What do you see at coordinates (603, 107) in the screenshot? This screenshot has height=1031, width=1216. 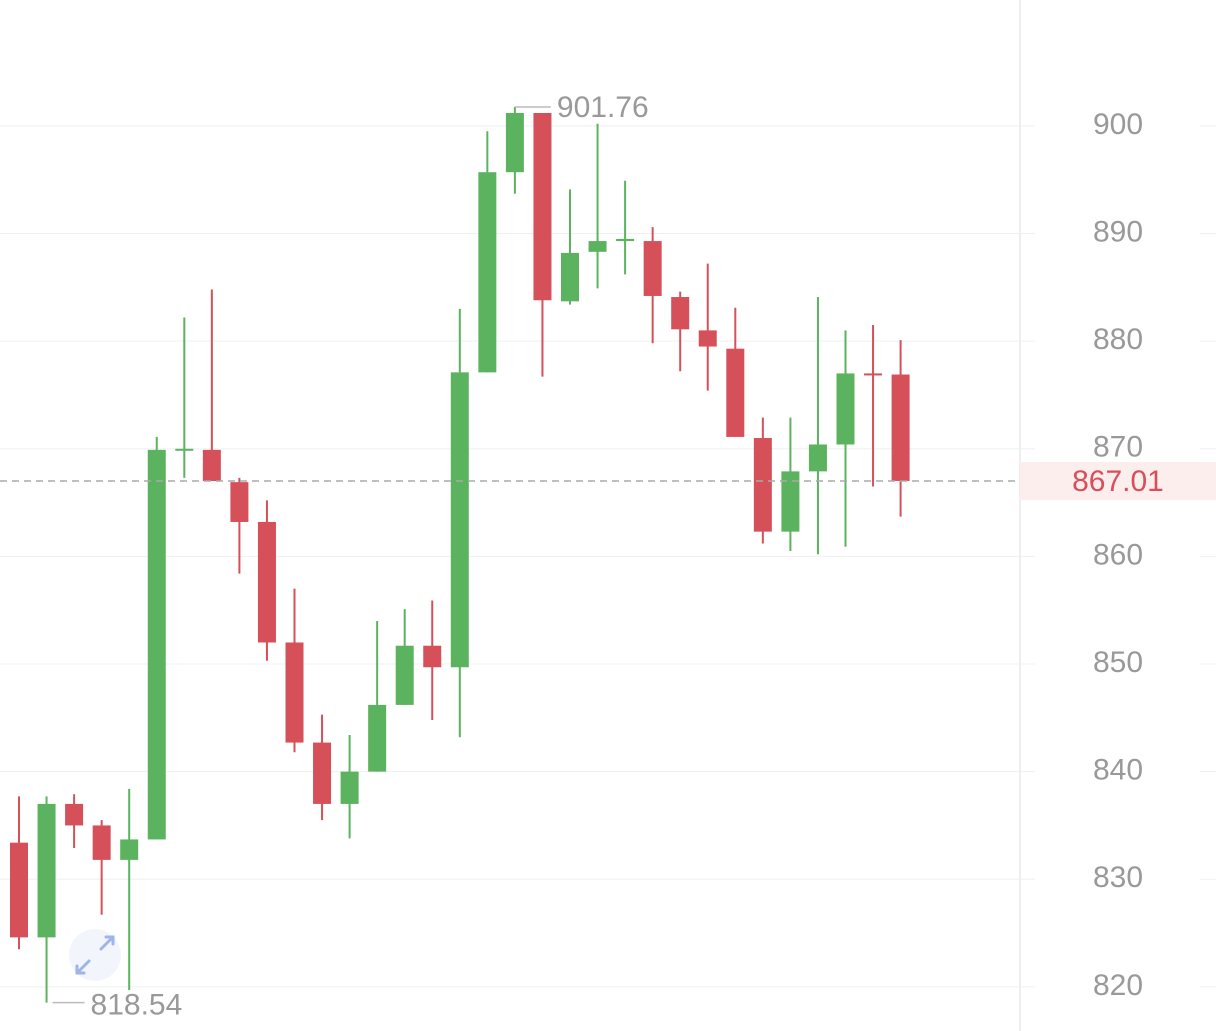 I see `max-marker-label: 901.76` at bounding box center [603, 107].